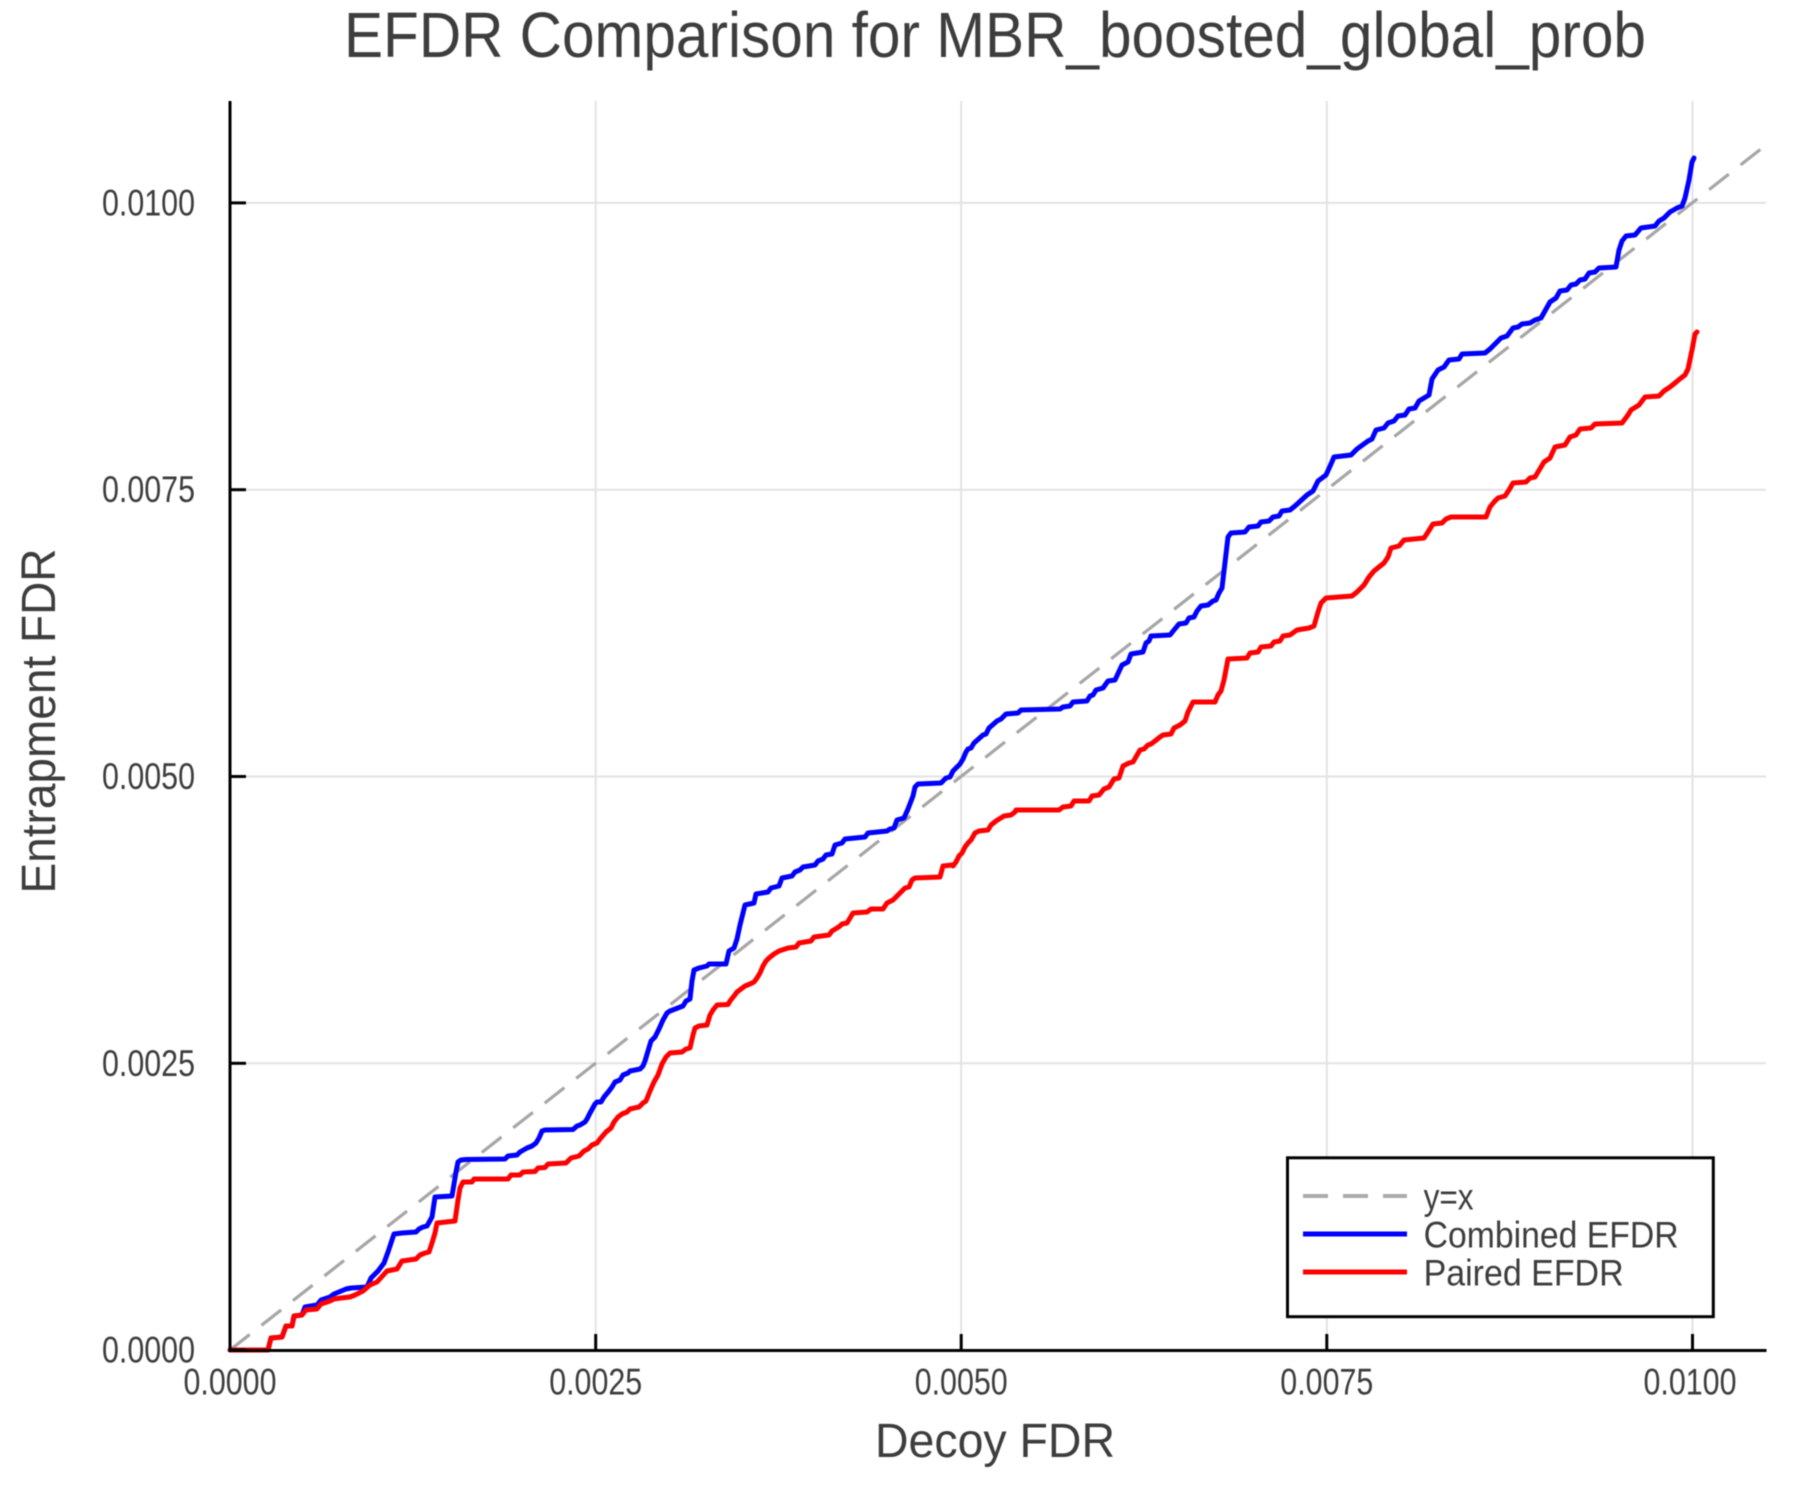 This screenshot has width=1800, height=1500. What do you see at coordinates (1449, 1197) in the screenshot?
I see `svg-text: y=x` at bounding box center [1449, 1197].